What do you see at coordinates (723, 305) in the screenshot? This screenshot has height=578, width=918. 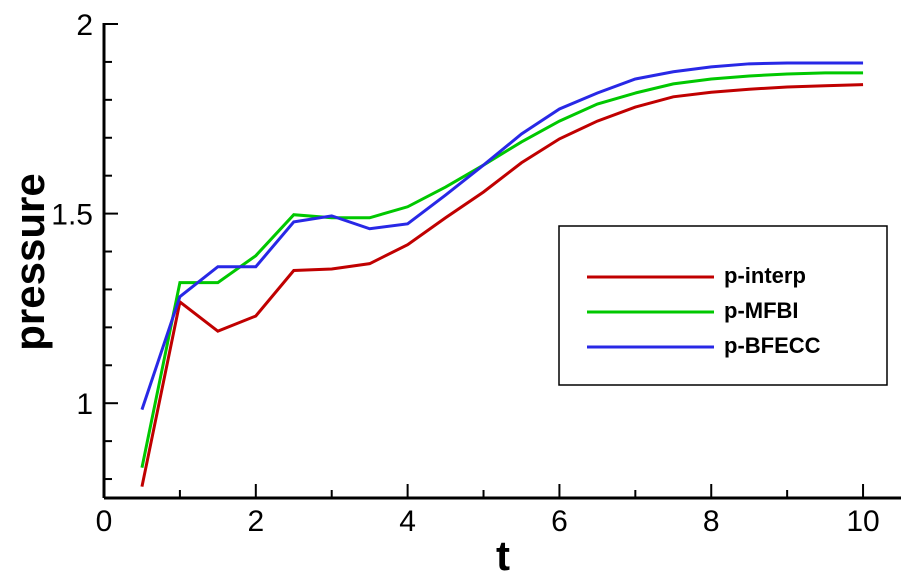 I see `legend-box` at bounding box center [723, 305].